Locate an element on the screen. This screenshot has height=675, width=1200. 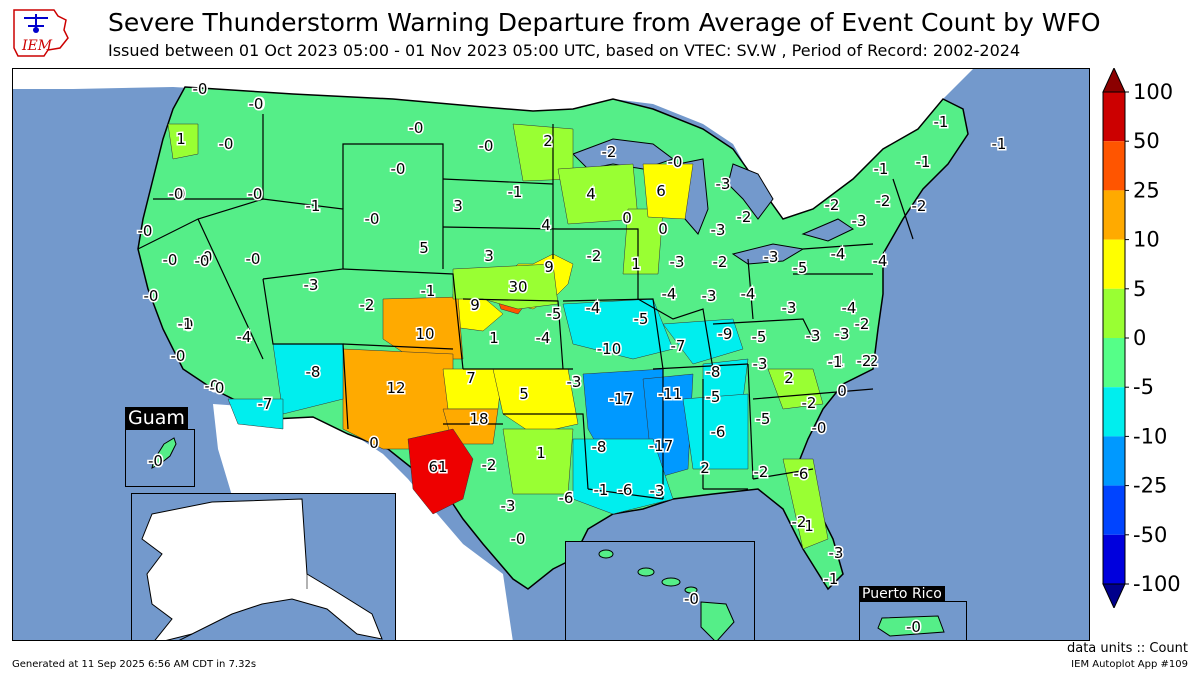
colorbar-tick-label: -10 is located at coordinates (1150, 436).